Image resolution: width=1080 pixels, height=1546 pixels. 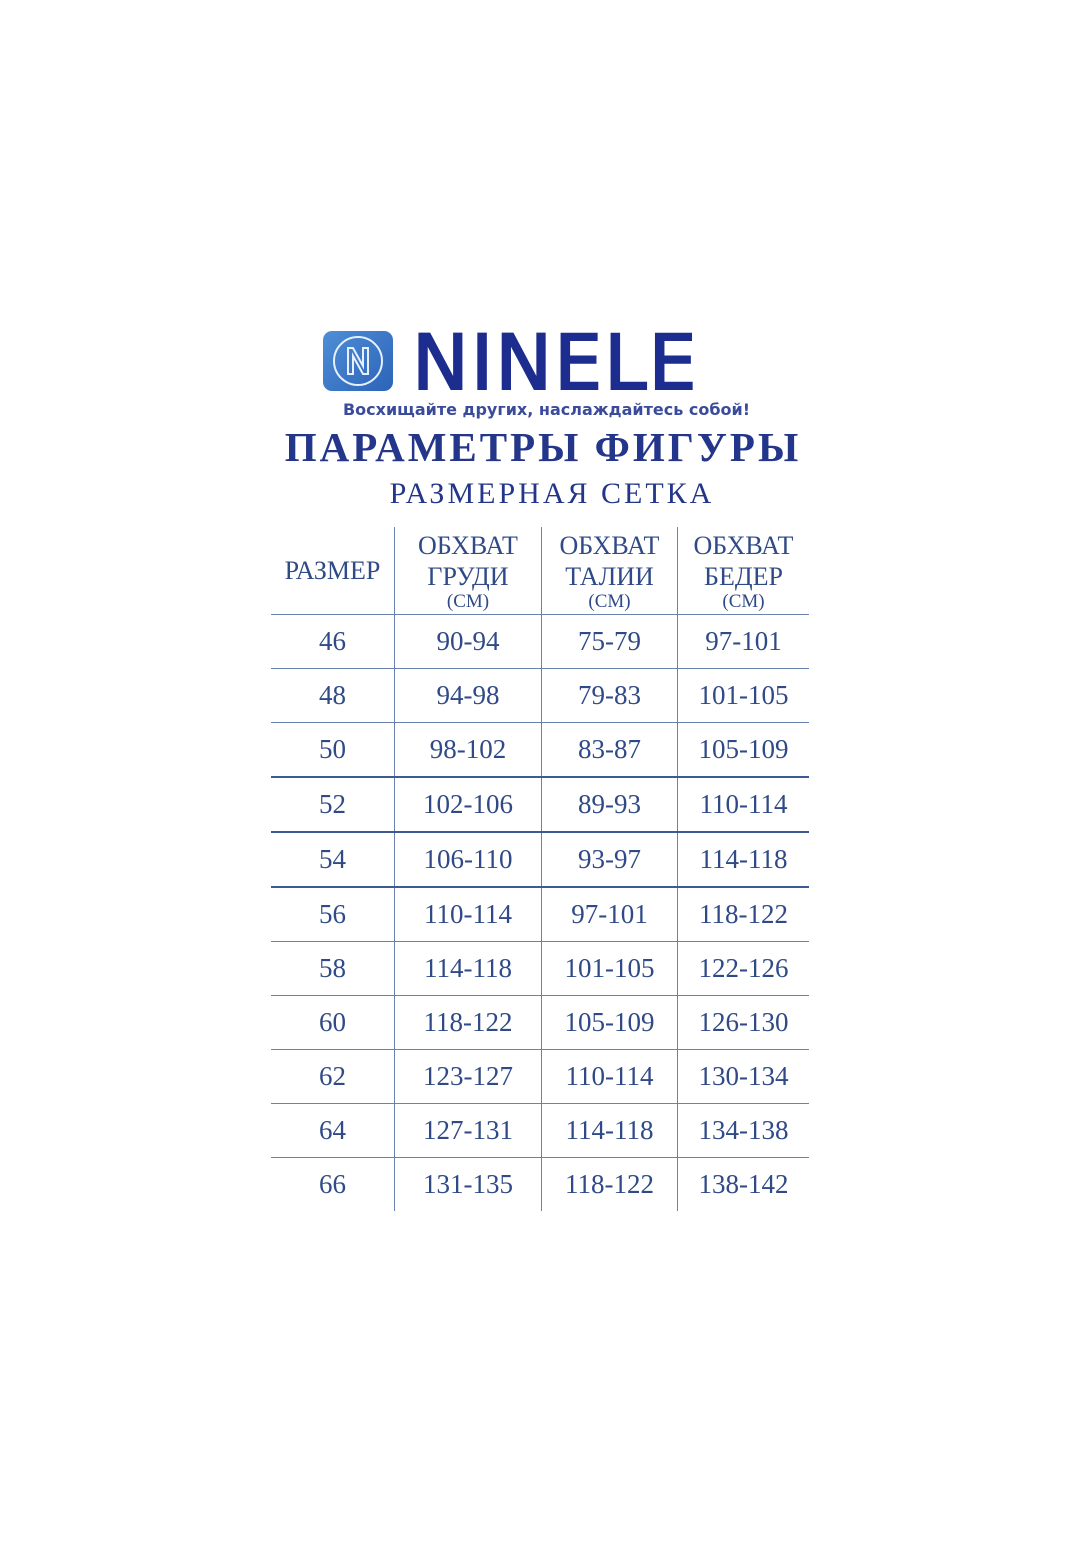 I want to click on cell-size: 56, so click(x=333, y=914).